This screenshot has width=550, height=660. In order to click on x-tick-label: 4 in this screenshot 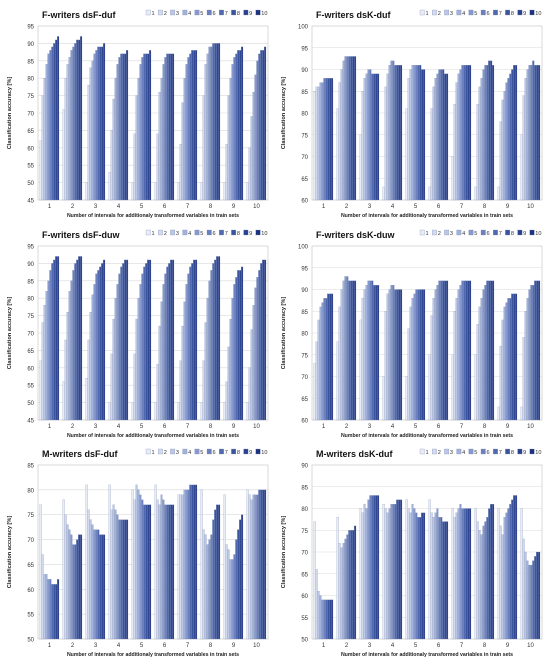, I will do `click(393, 207)`.